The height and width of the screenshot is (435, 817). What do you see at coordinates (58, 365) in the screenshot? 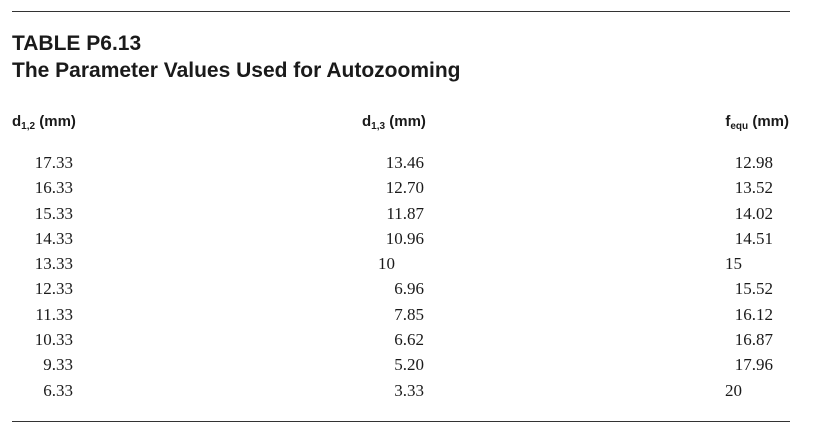
I see `table-cell: 9.33` at bounding box center [58, 365].